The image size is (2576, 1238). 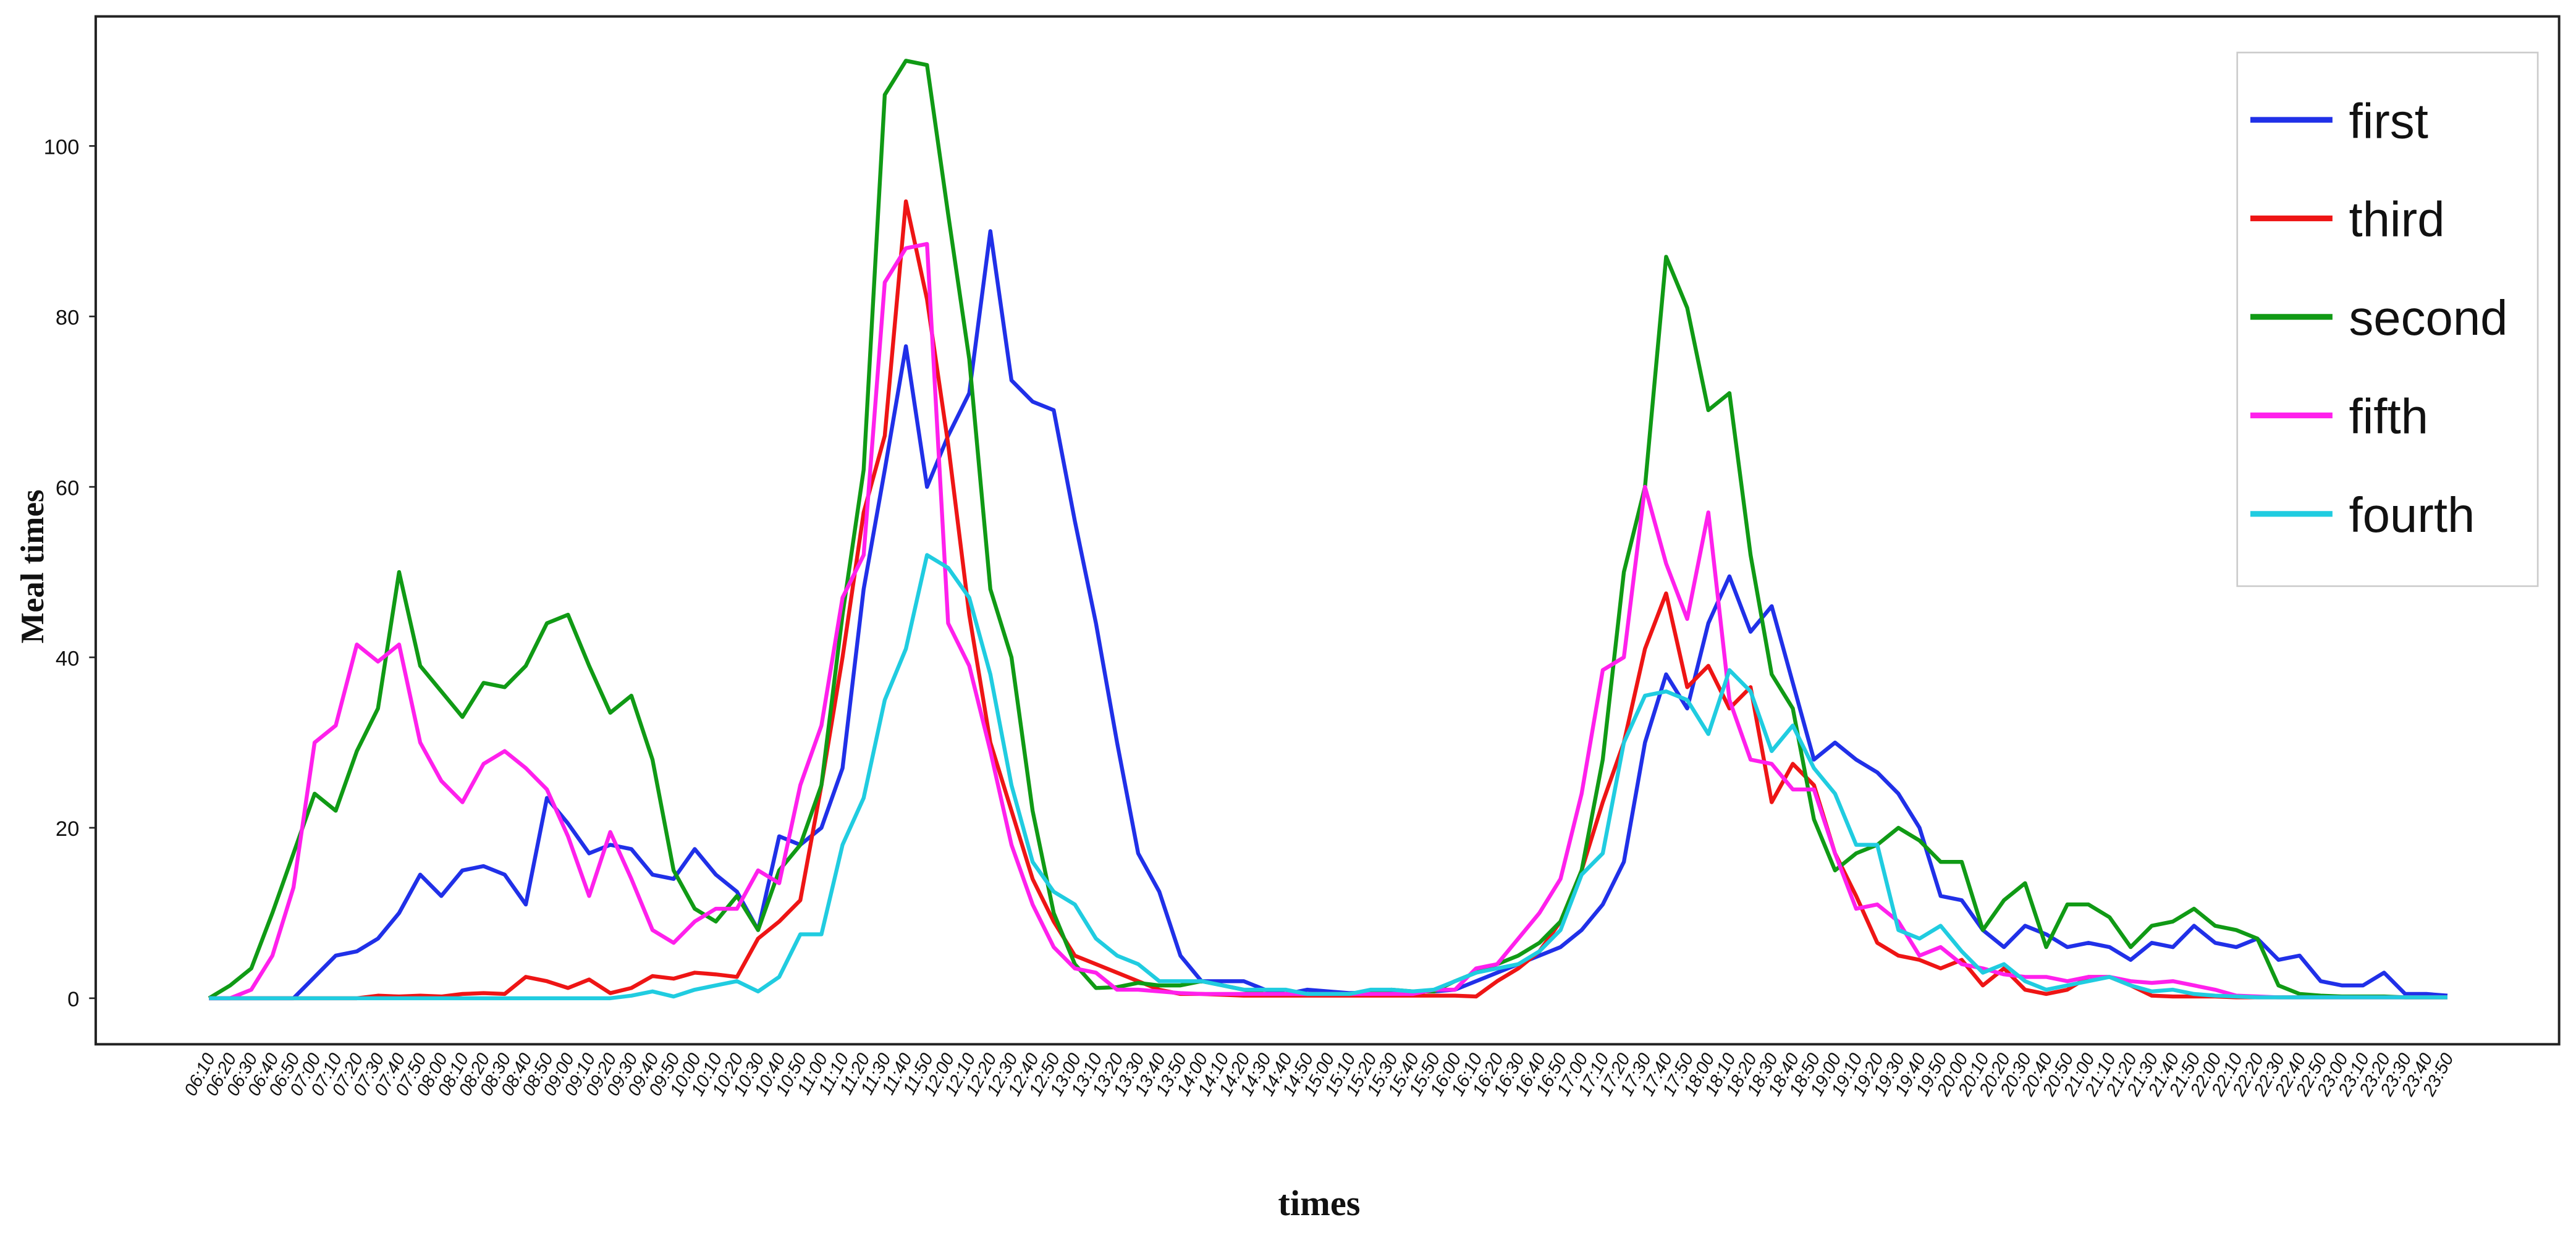 What do you see at coordinates (2412, 514) in the screenshot?
I see `legend-label: fourth` at bounding box center [2412, 514].